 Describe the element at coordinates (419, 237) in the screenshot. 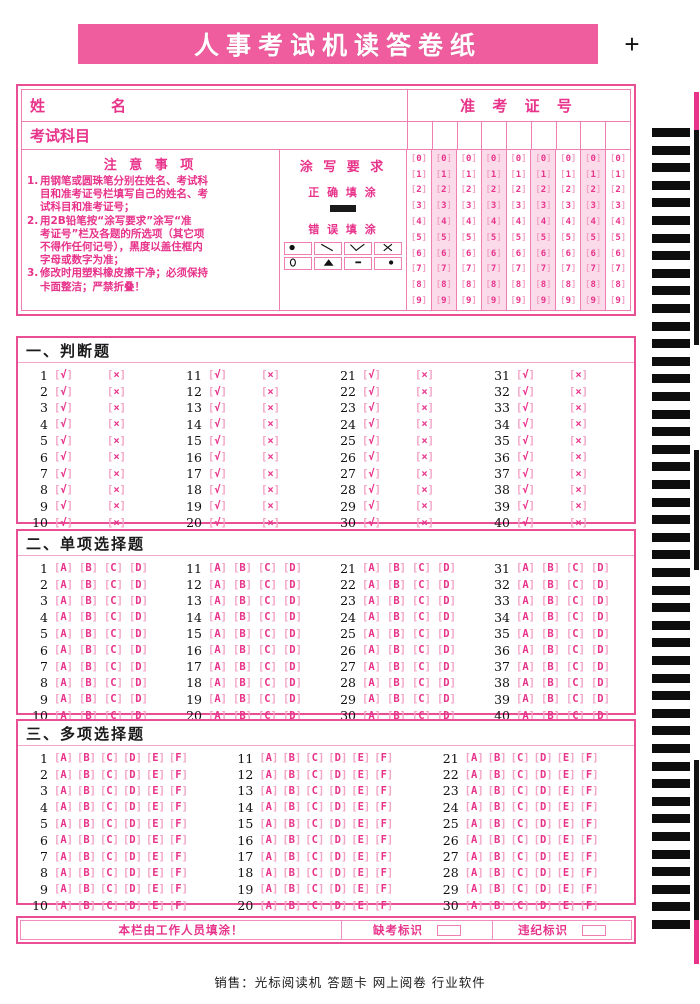

I see `digit-bubble-5: [5]` at that location.